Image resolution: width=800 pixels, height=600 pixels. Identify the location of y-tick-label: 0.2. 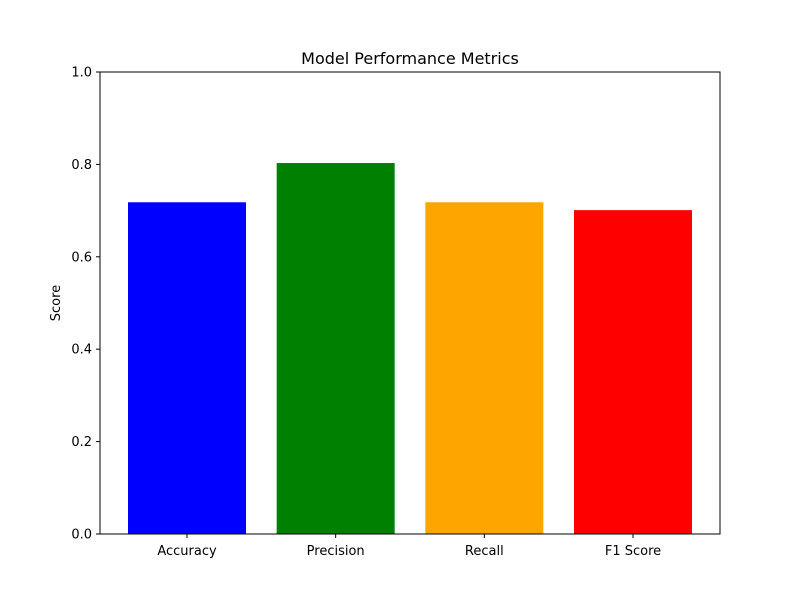
(81, 442).